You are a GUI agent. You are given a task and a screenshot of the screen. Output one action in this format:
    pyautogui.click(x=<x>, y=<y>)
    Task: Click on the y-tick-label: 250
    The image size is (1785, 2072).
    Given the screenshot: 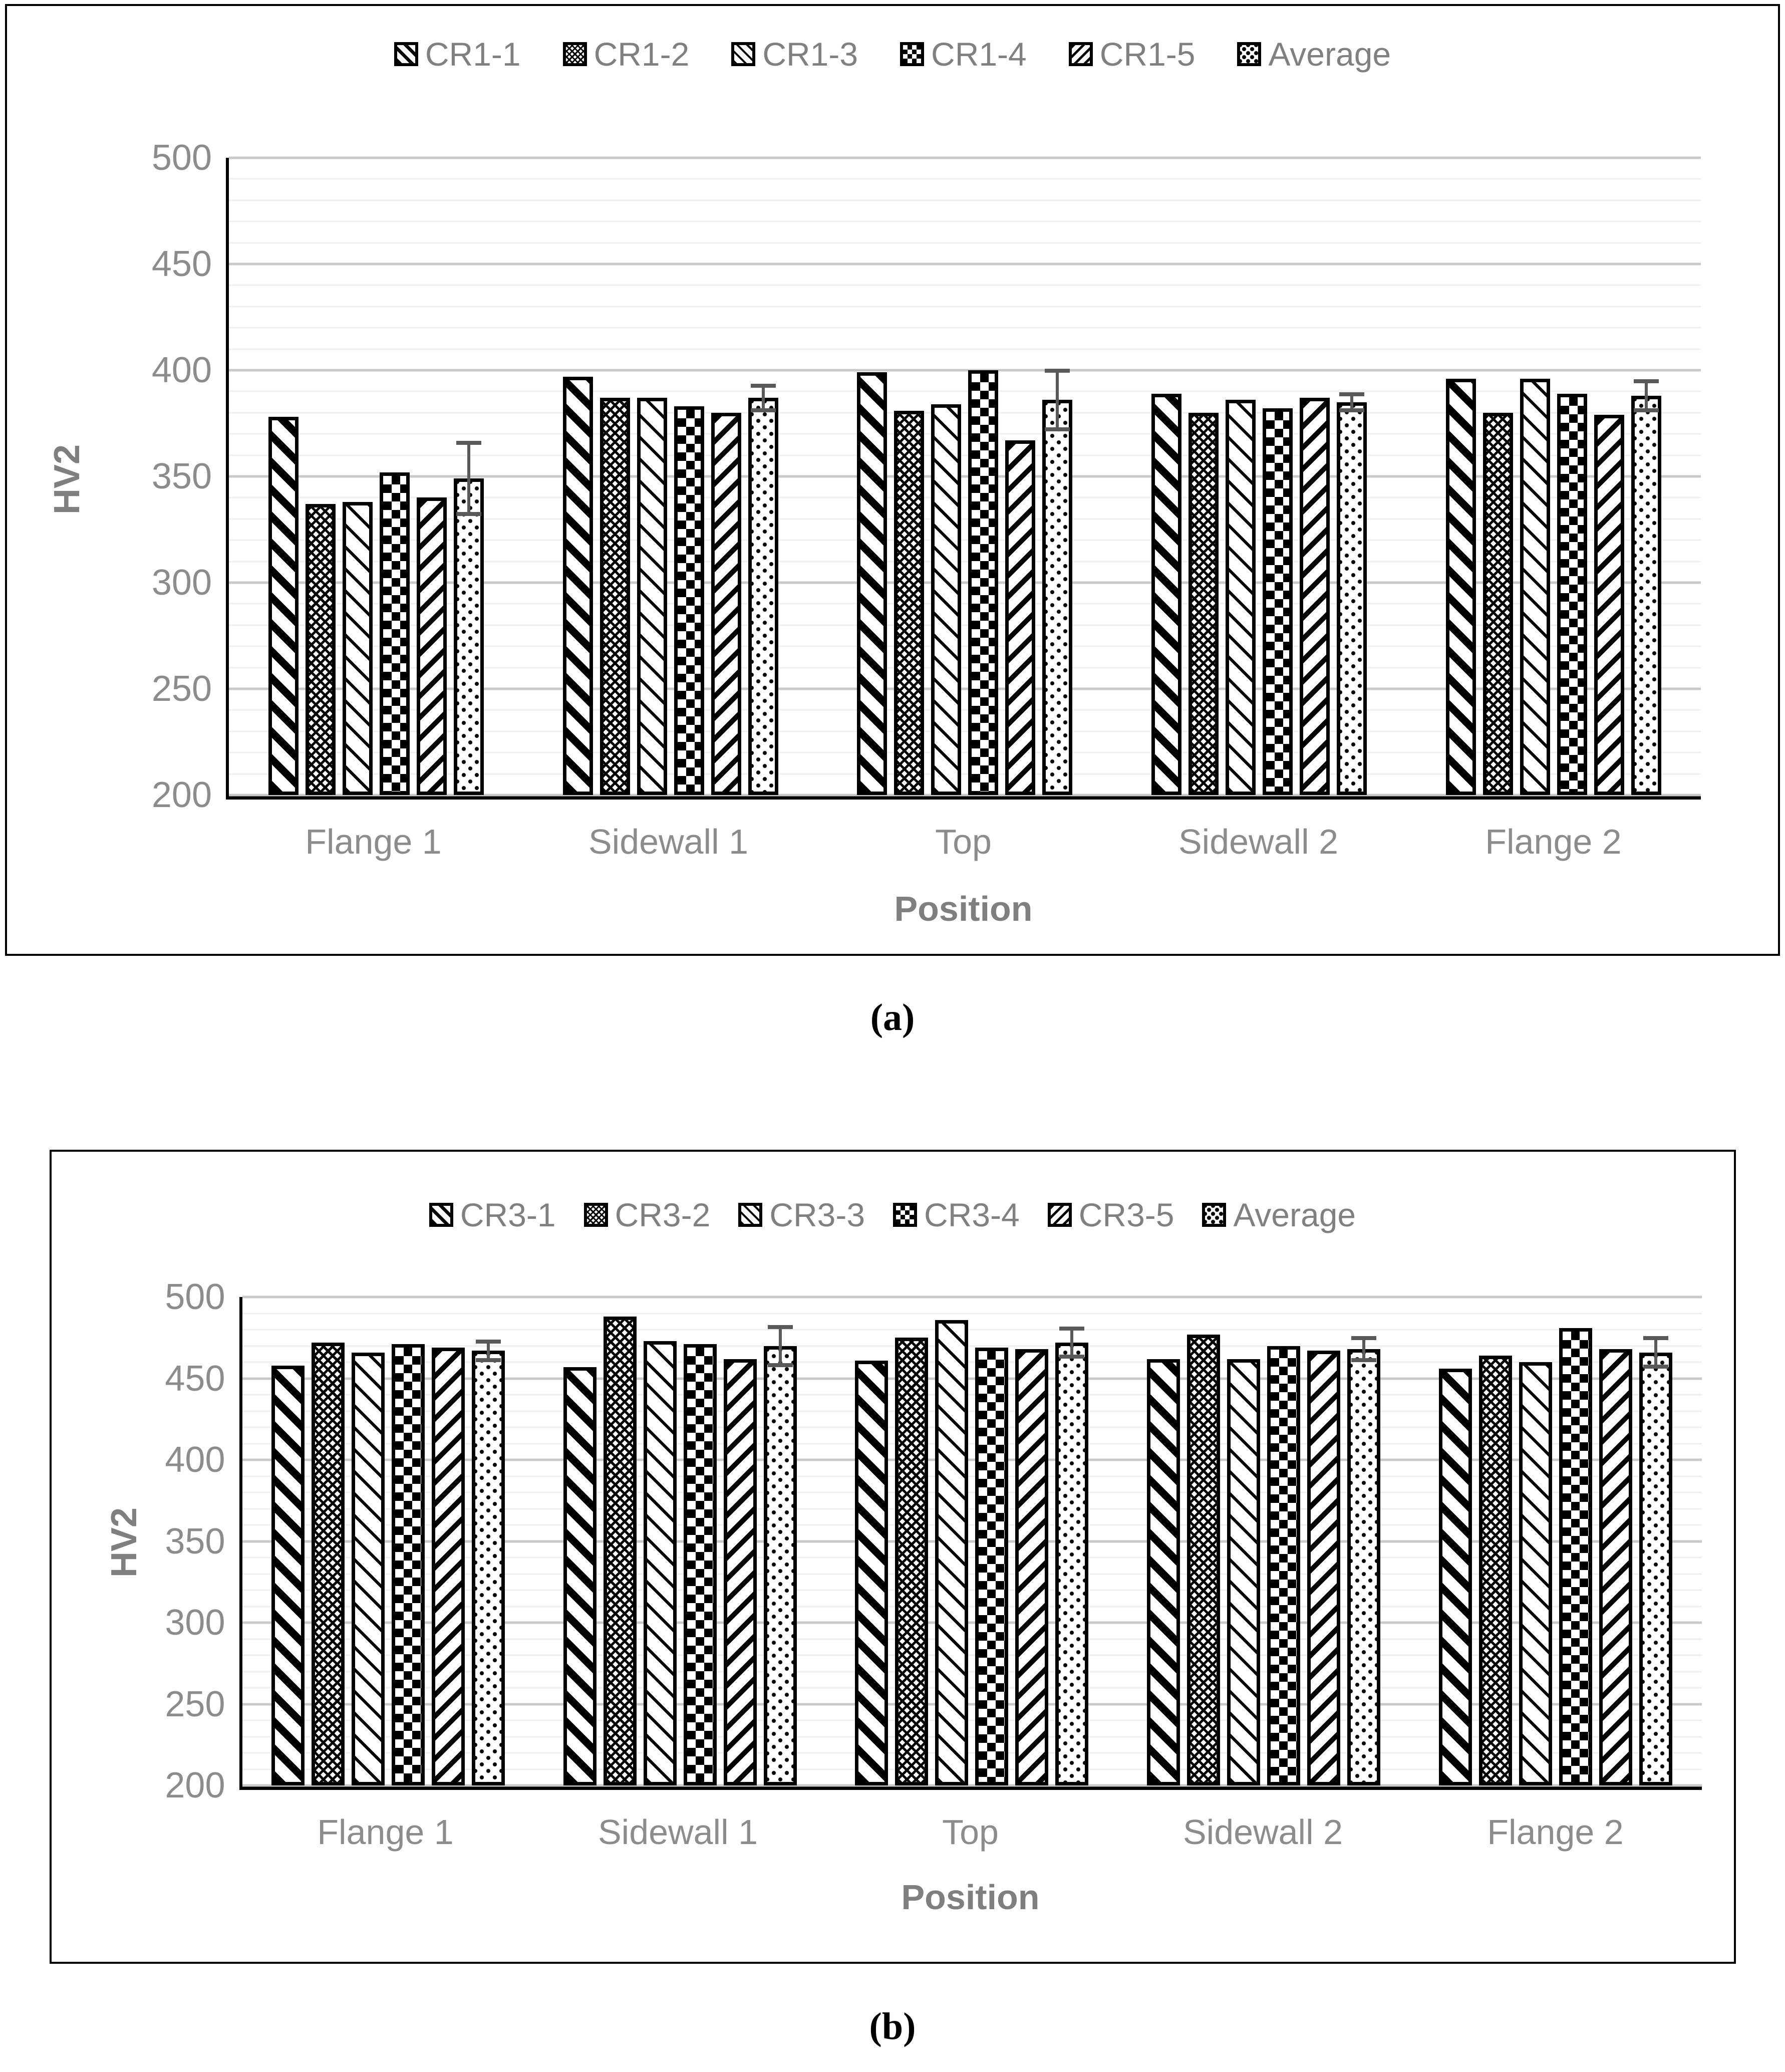 What is the action you would take?
    pyautogui.click(x=182, y=689)
    